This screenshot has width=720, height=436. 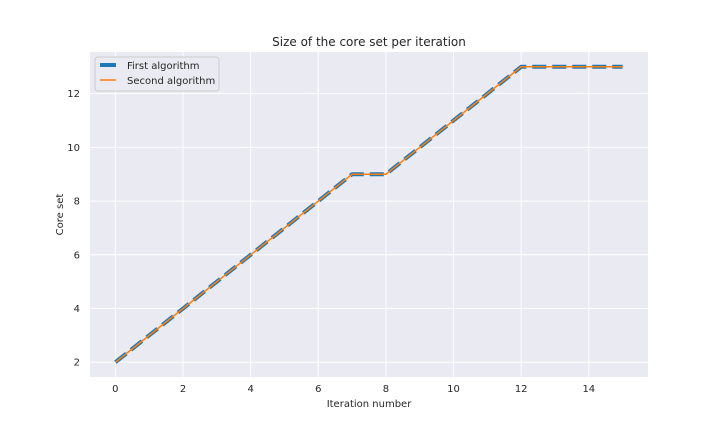 What do you see at coordinates (77, 363) in the screenshot?
I see `y-tick-label: 2` at bounding box center [77, 363].